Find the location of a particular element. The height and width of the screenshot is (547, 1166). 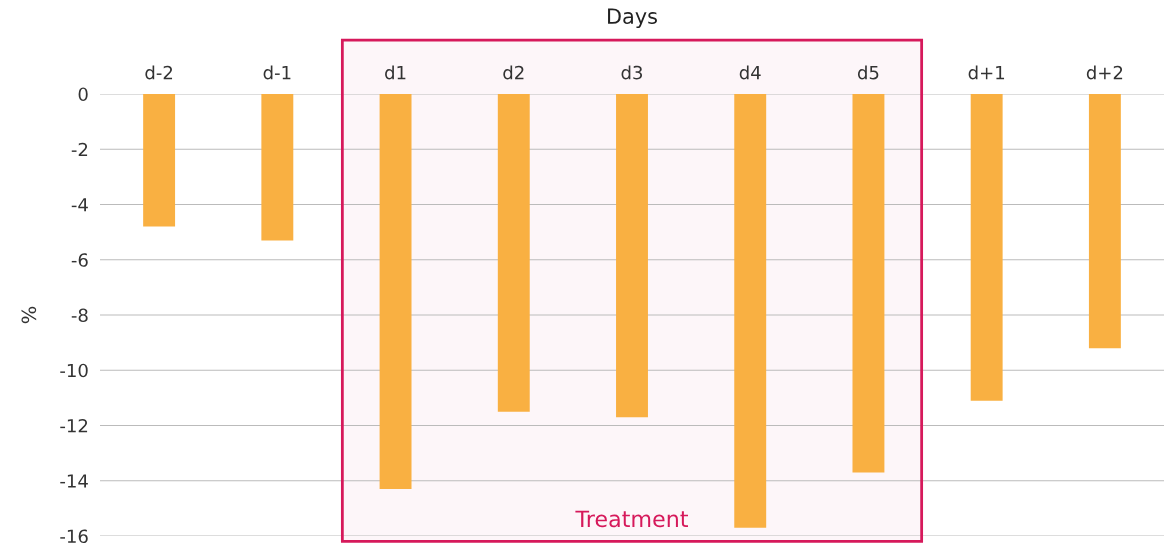

y-tick-label: -2 is located at coordinates (79, 149).